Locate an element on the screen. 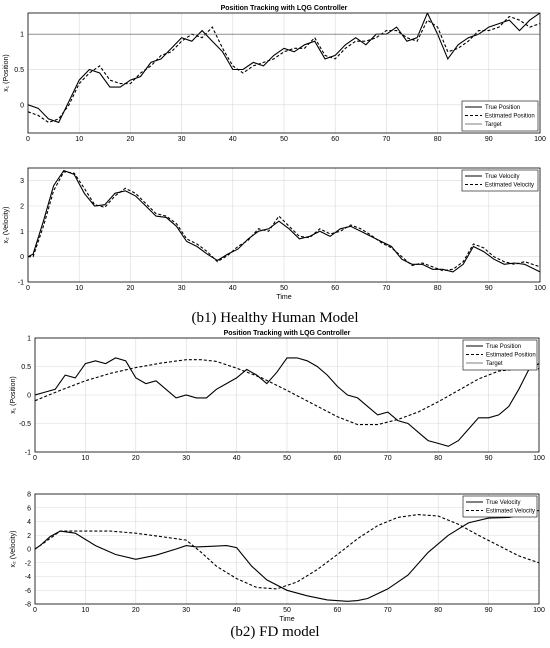 The width and height of the screenshot is (550, 648). y-axis-label: x₁ (Position) is located at coordinates (13, 394).